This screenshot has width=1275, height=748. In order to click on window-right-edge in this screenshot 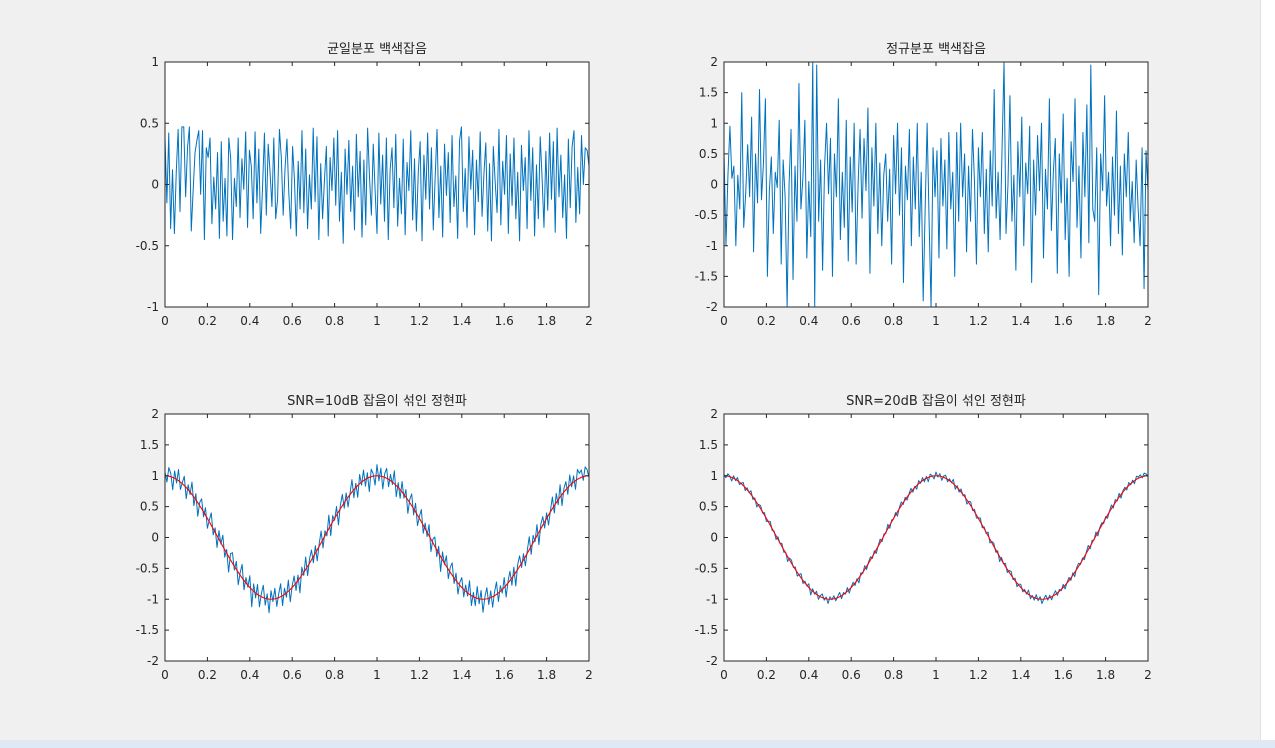, I will do `click(1267, 374)`.